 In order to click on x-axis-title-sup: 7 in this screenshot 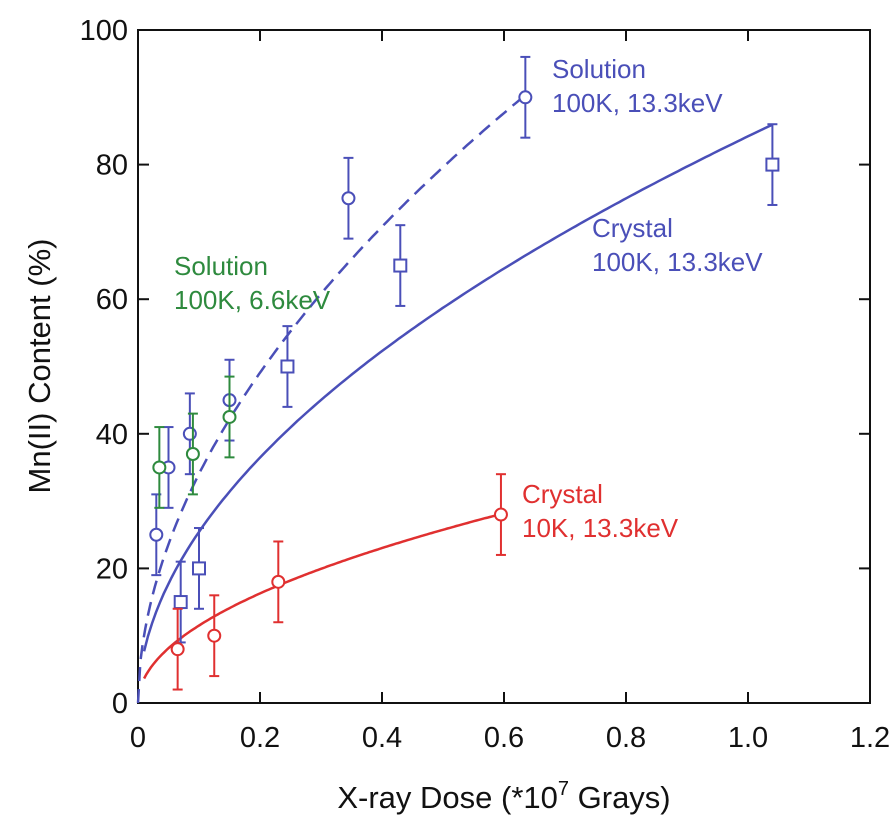, I will do `click(563, 789)`.